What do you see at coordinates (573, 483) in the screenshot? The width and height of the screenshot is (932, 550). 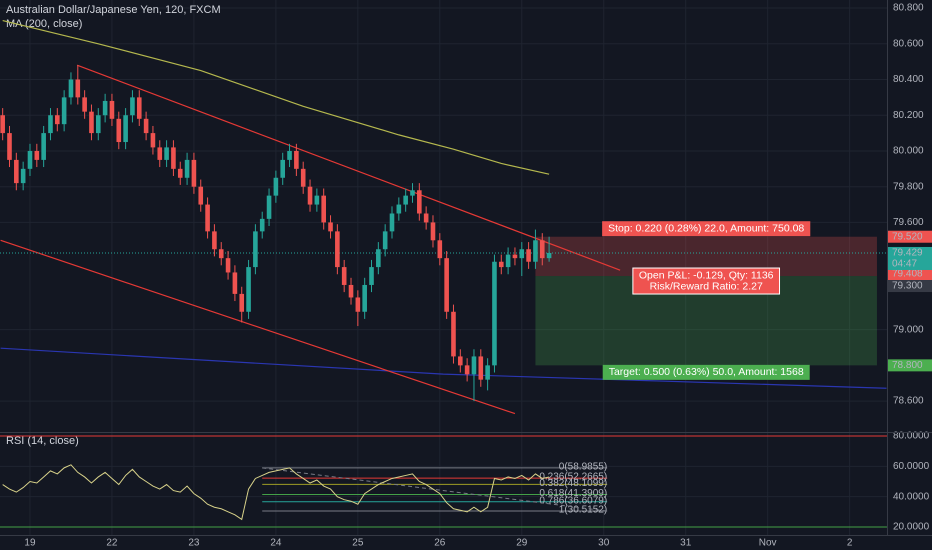 I see `fib-label: 0.382(48.1099)` at bounding box center [573, 483].